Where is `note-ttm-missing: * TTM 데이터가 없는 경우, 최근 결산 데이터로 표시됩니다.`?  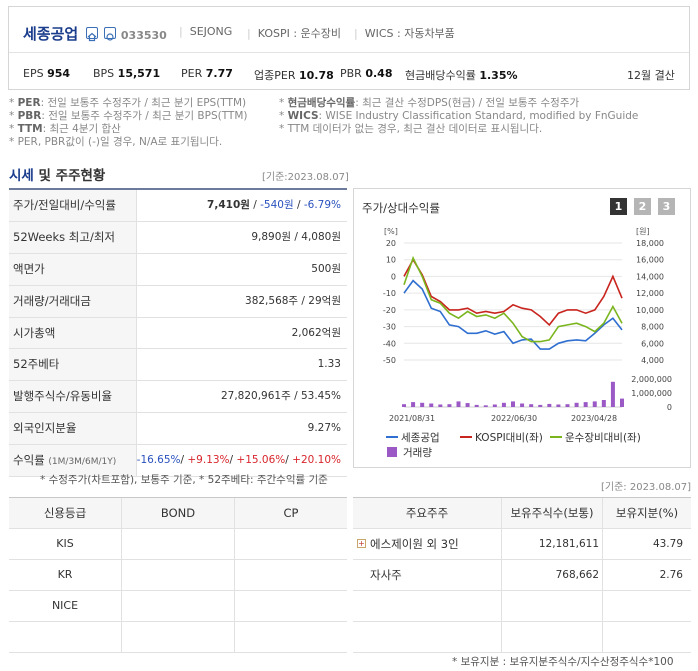 note-ttm-missing: * TTM 데이터가 없는 경우, 최근 결산 데이터로 표시됩니다. is located at coordinates (411, 129).